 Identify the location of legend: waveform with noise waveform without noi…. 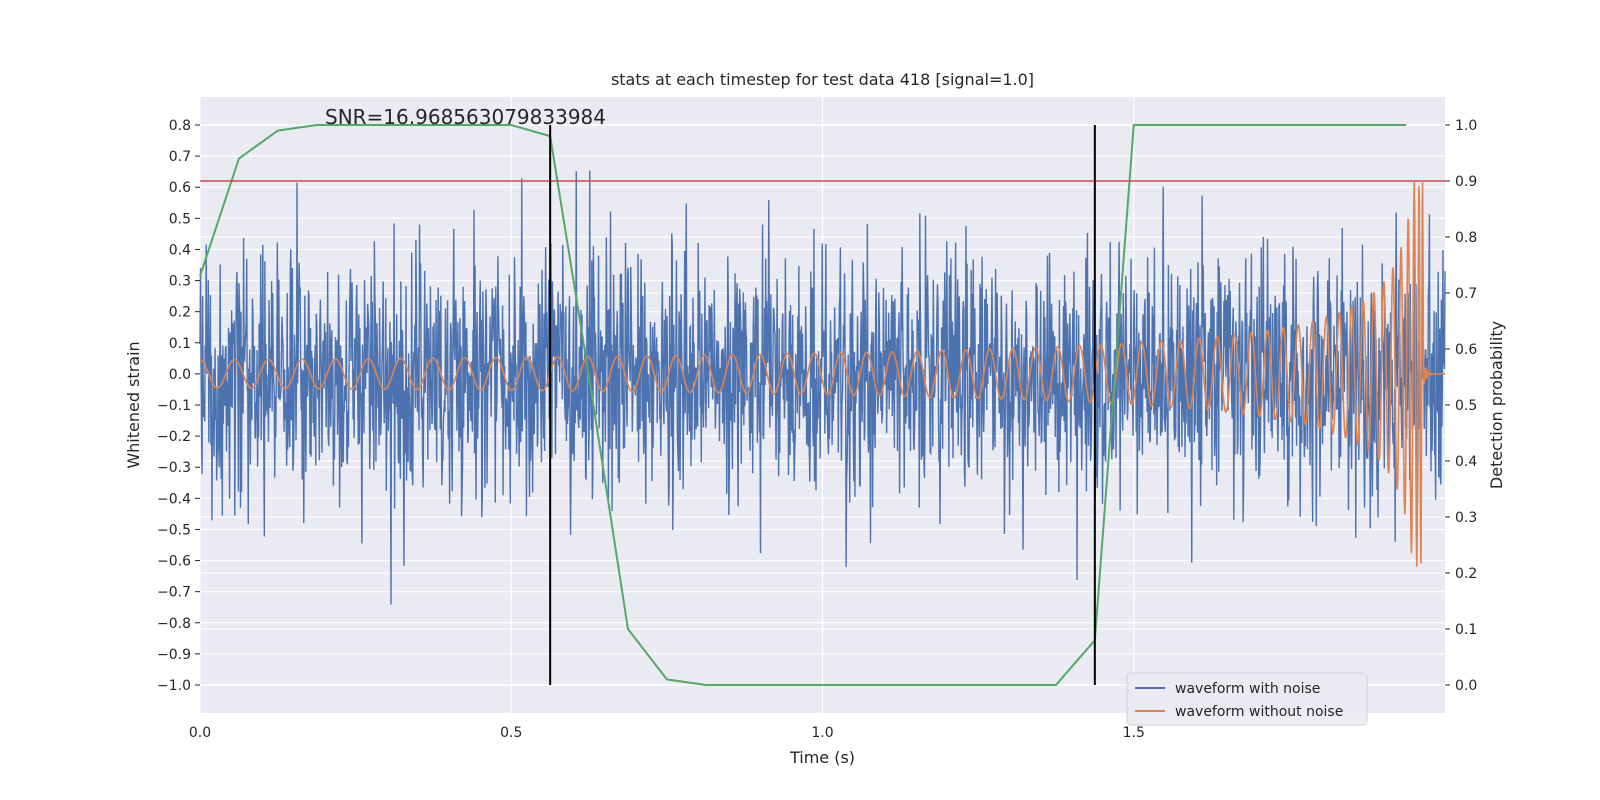
(1247, 699).